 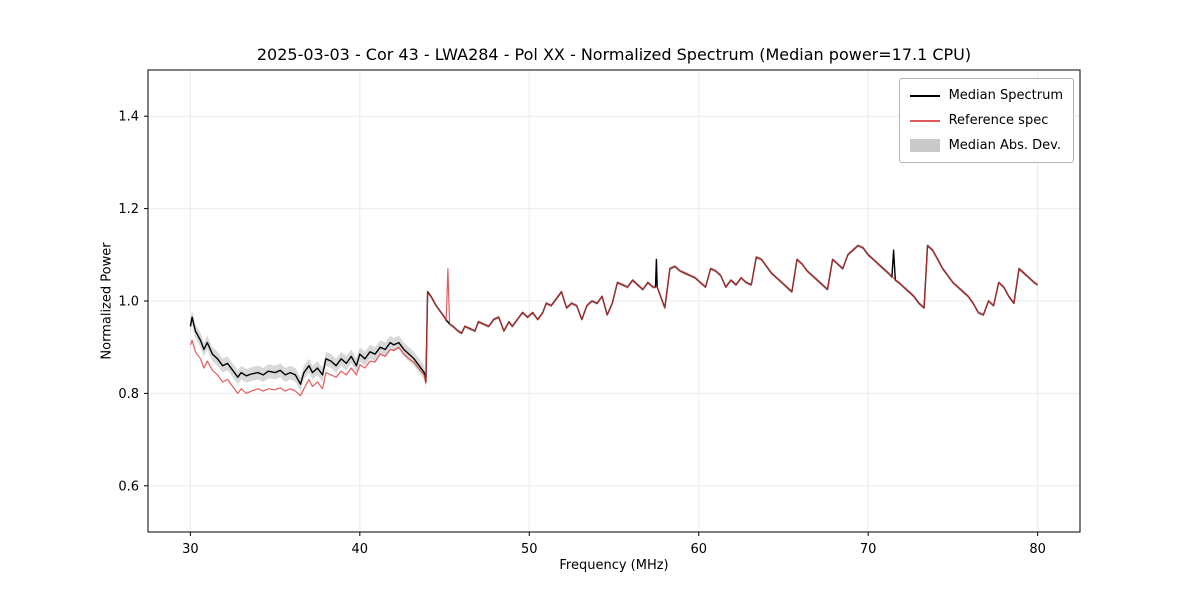 I want to click on legend-label: Median Abs. Dev., so click(x=1005, y=145).